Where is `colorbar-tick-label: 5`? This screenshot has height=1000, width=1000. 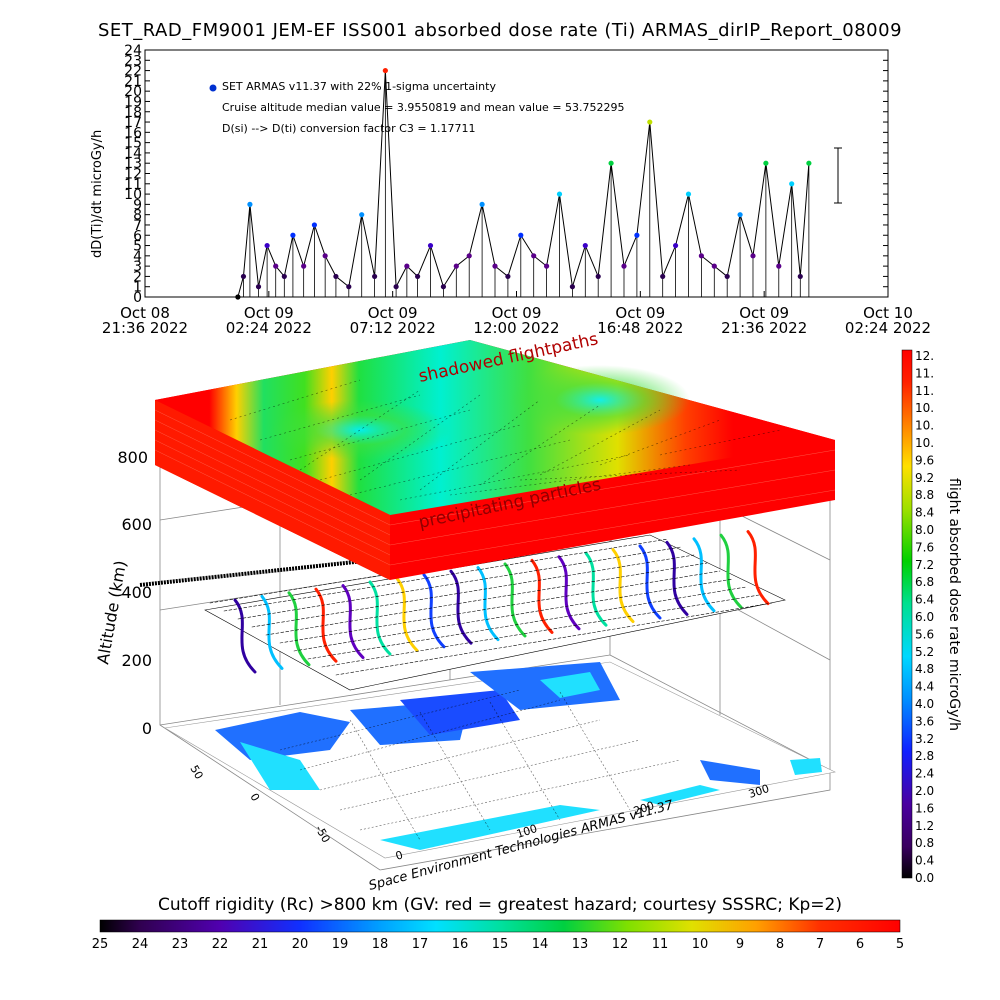 colorbar-tick-label: 5 is located at coordinates (900, 944).